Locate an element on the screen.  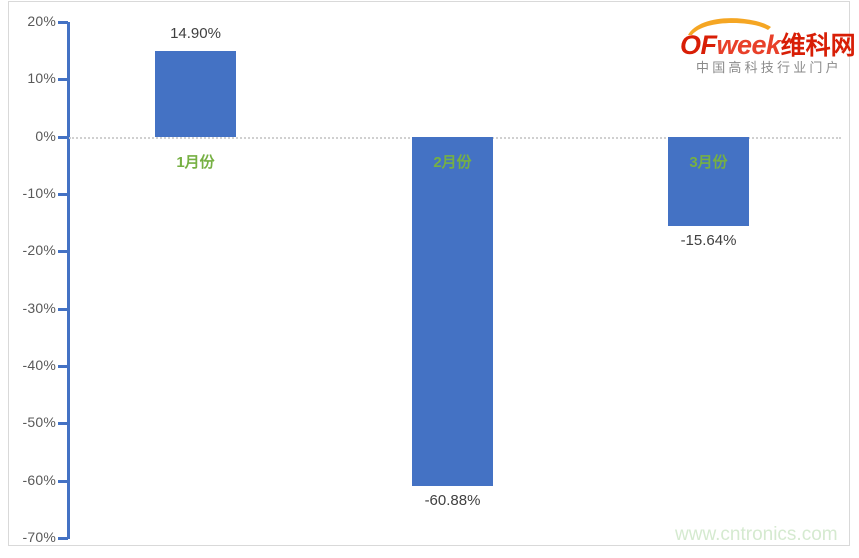
y-axis-tick-label: -40% is located at coordinates (28, 366).